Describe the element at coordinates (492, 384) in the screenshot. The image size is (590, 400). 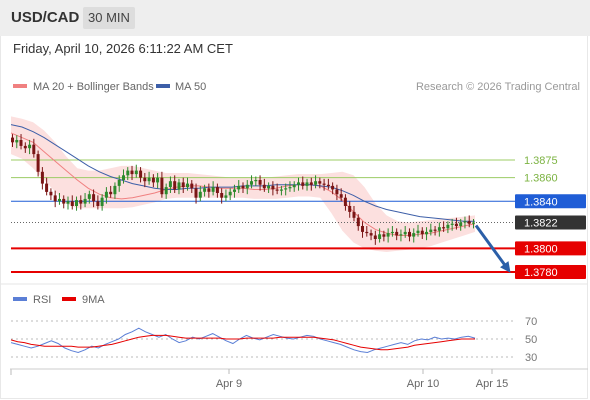
I see `x-tick-label: Apr 15` at that location.